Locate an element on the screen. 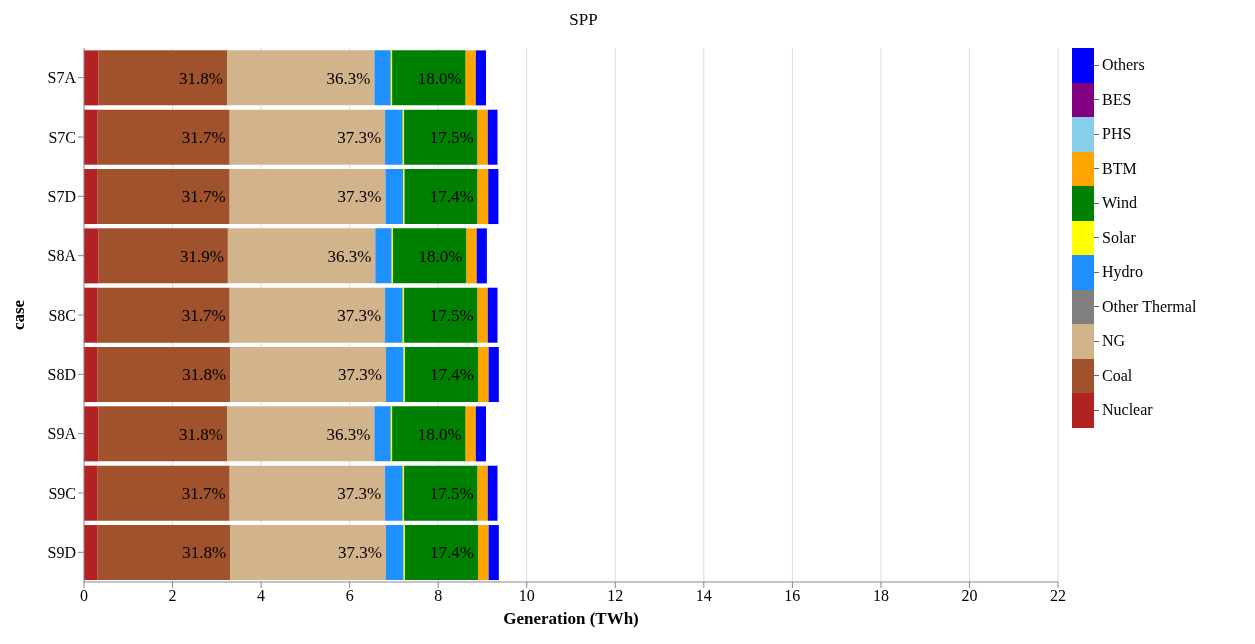 This screenshot has height=644, width=1255. x-tick-label: 16 is located at coordinates (792, 596).